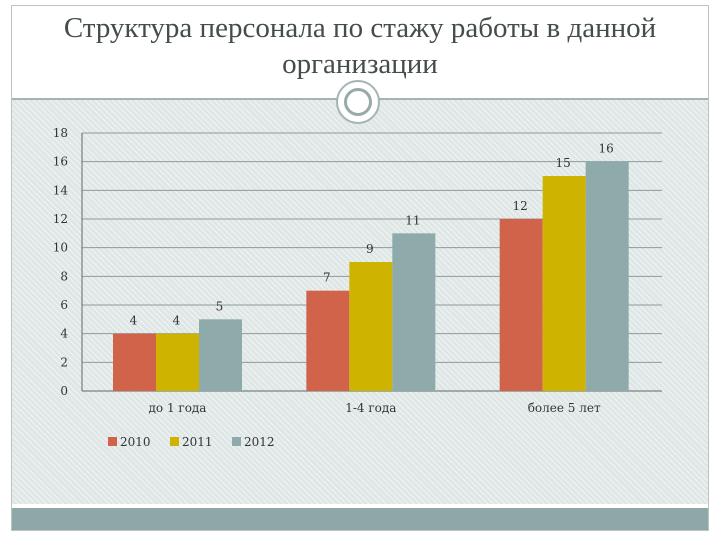  What do you see at coordinates (64, 276) in the screenshot?
I see `y-tick-label: 8` at bounding box center [64, 276].